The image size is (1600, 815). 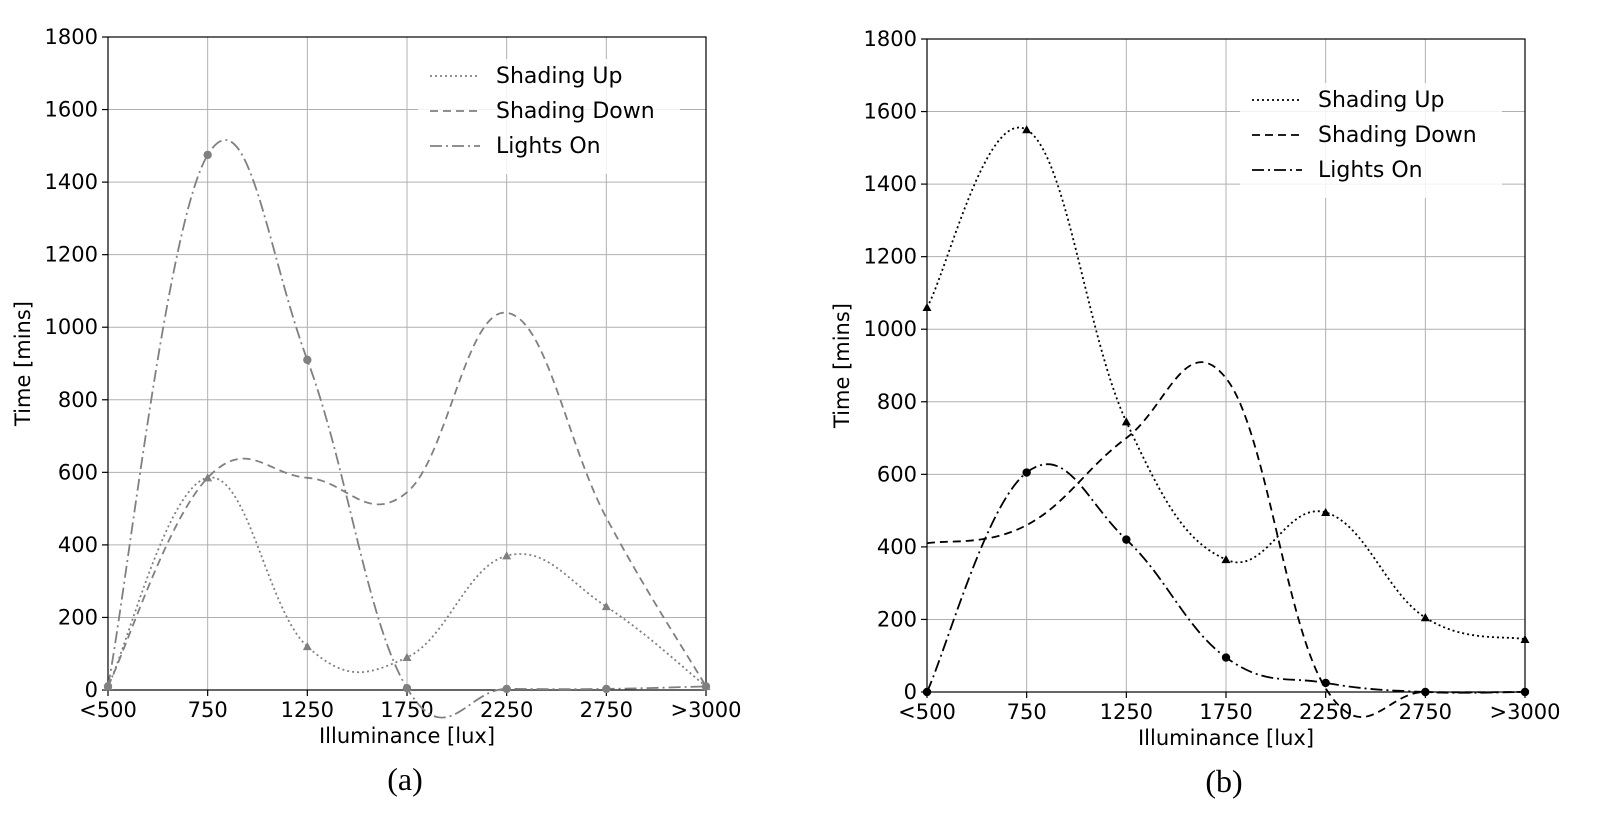 What do you see at coordinates (1223, 781) in the screenshot?
I see `panel-label: (b)` at bounding box center [1223, 781].